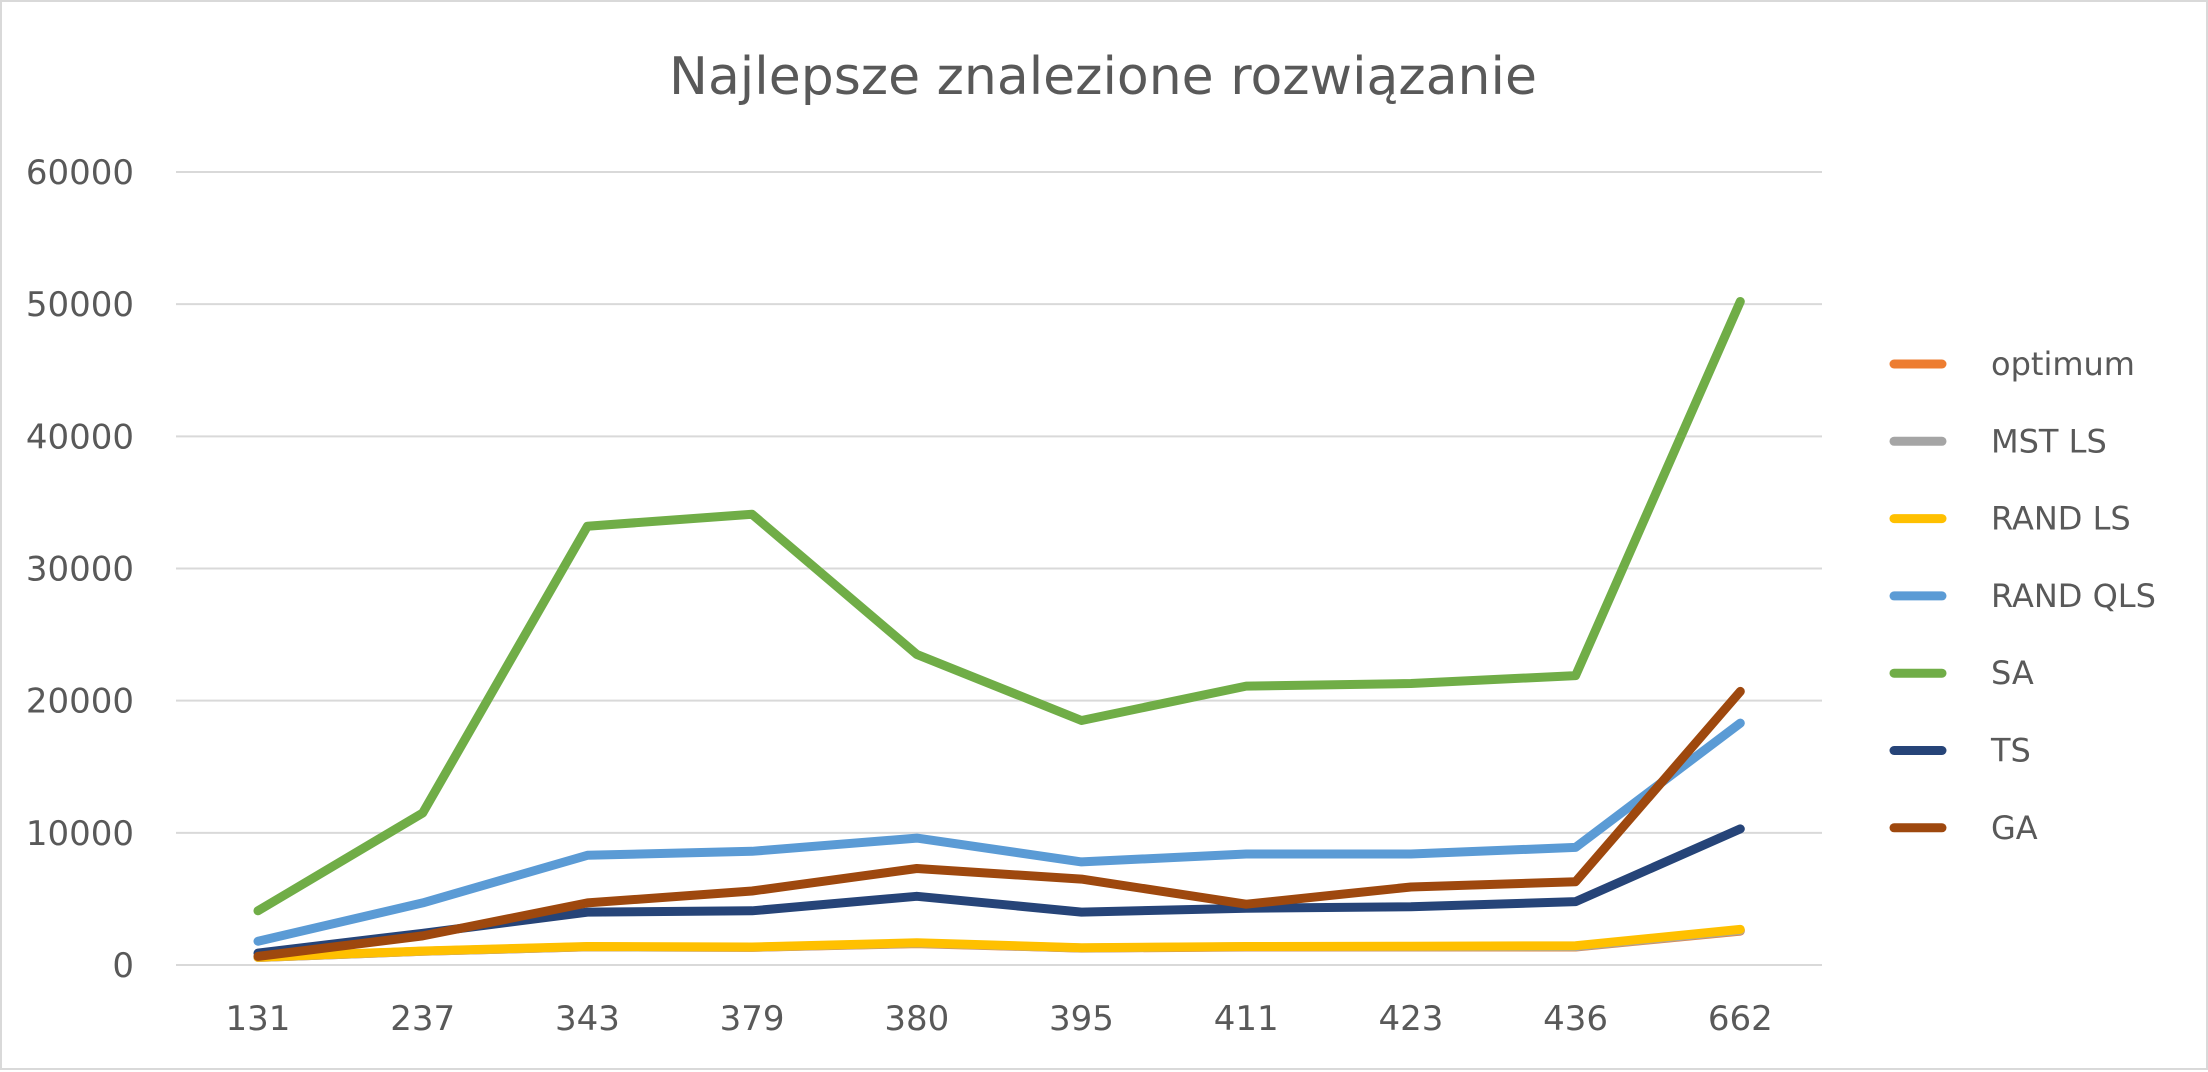 The height and width of the screenshot is (1072, 2208). Describe the element at coordinates (80, 305) in the screenshot. I see `y-tick-label: 50000` at that location.